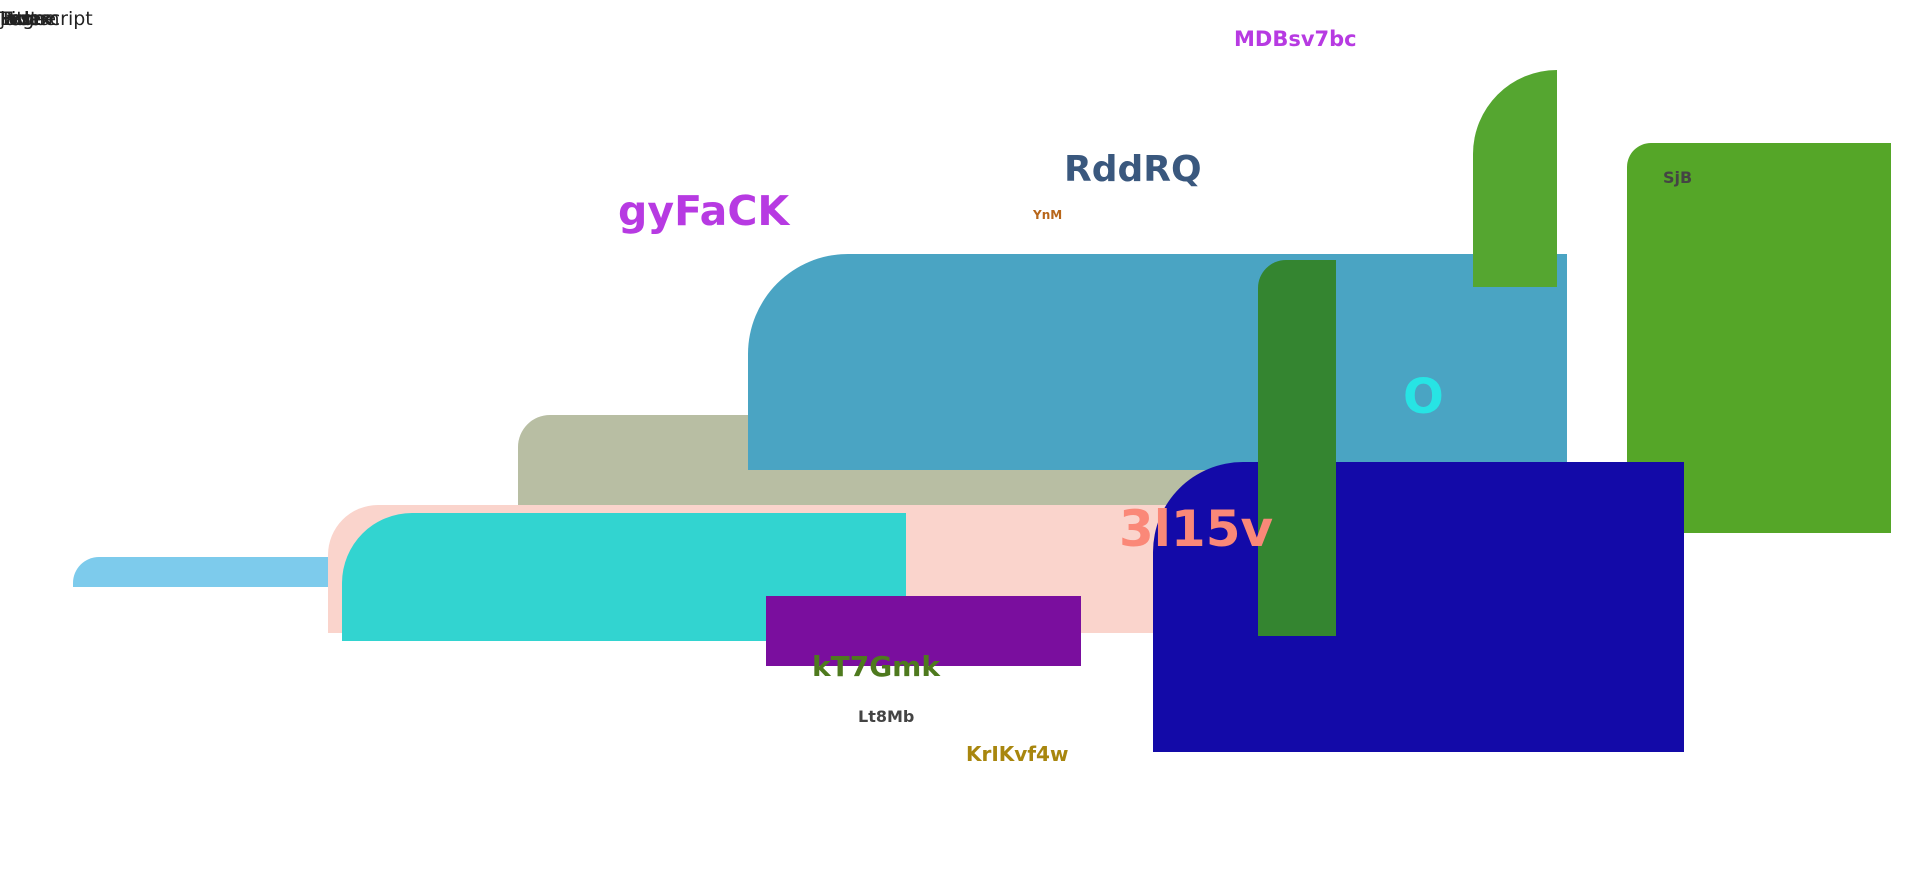 The width and height of the screenshot is (1920, 870). I want to click on overlap-text-8: Index, so click(26, 19).